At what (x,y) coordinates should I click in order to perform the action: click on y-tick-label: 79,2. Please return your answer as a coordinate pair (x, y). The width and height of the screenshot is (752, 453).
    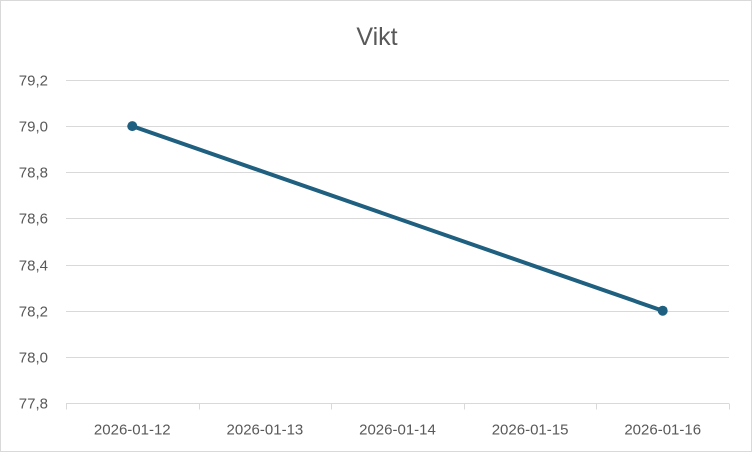
    Looking at the image, I should click on (33, 81).